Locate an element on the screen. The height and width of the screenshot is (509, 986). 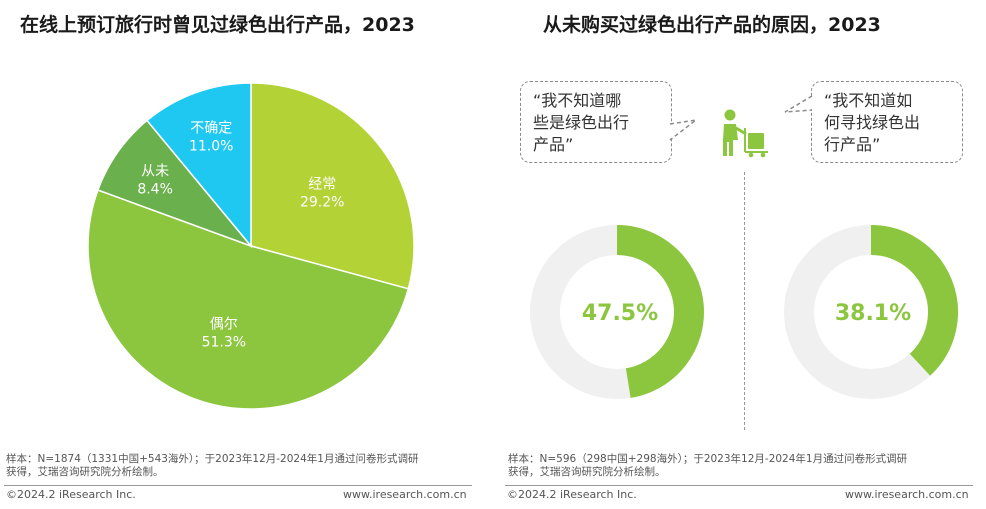
pie-slice-value: 8.4% is located at coordinates (155, 189).